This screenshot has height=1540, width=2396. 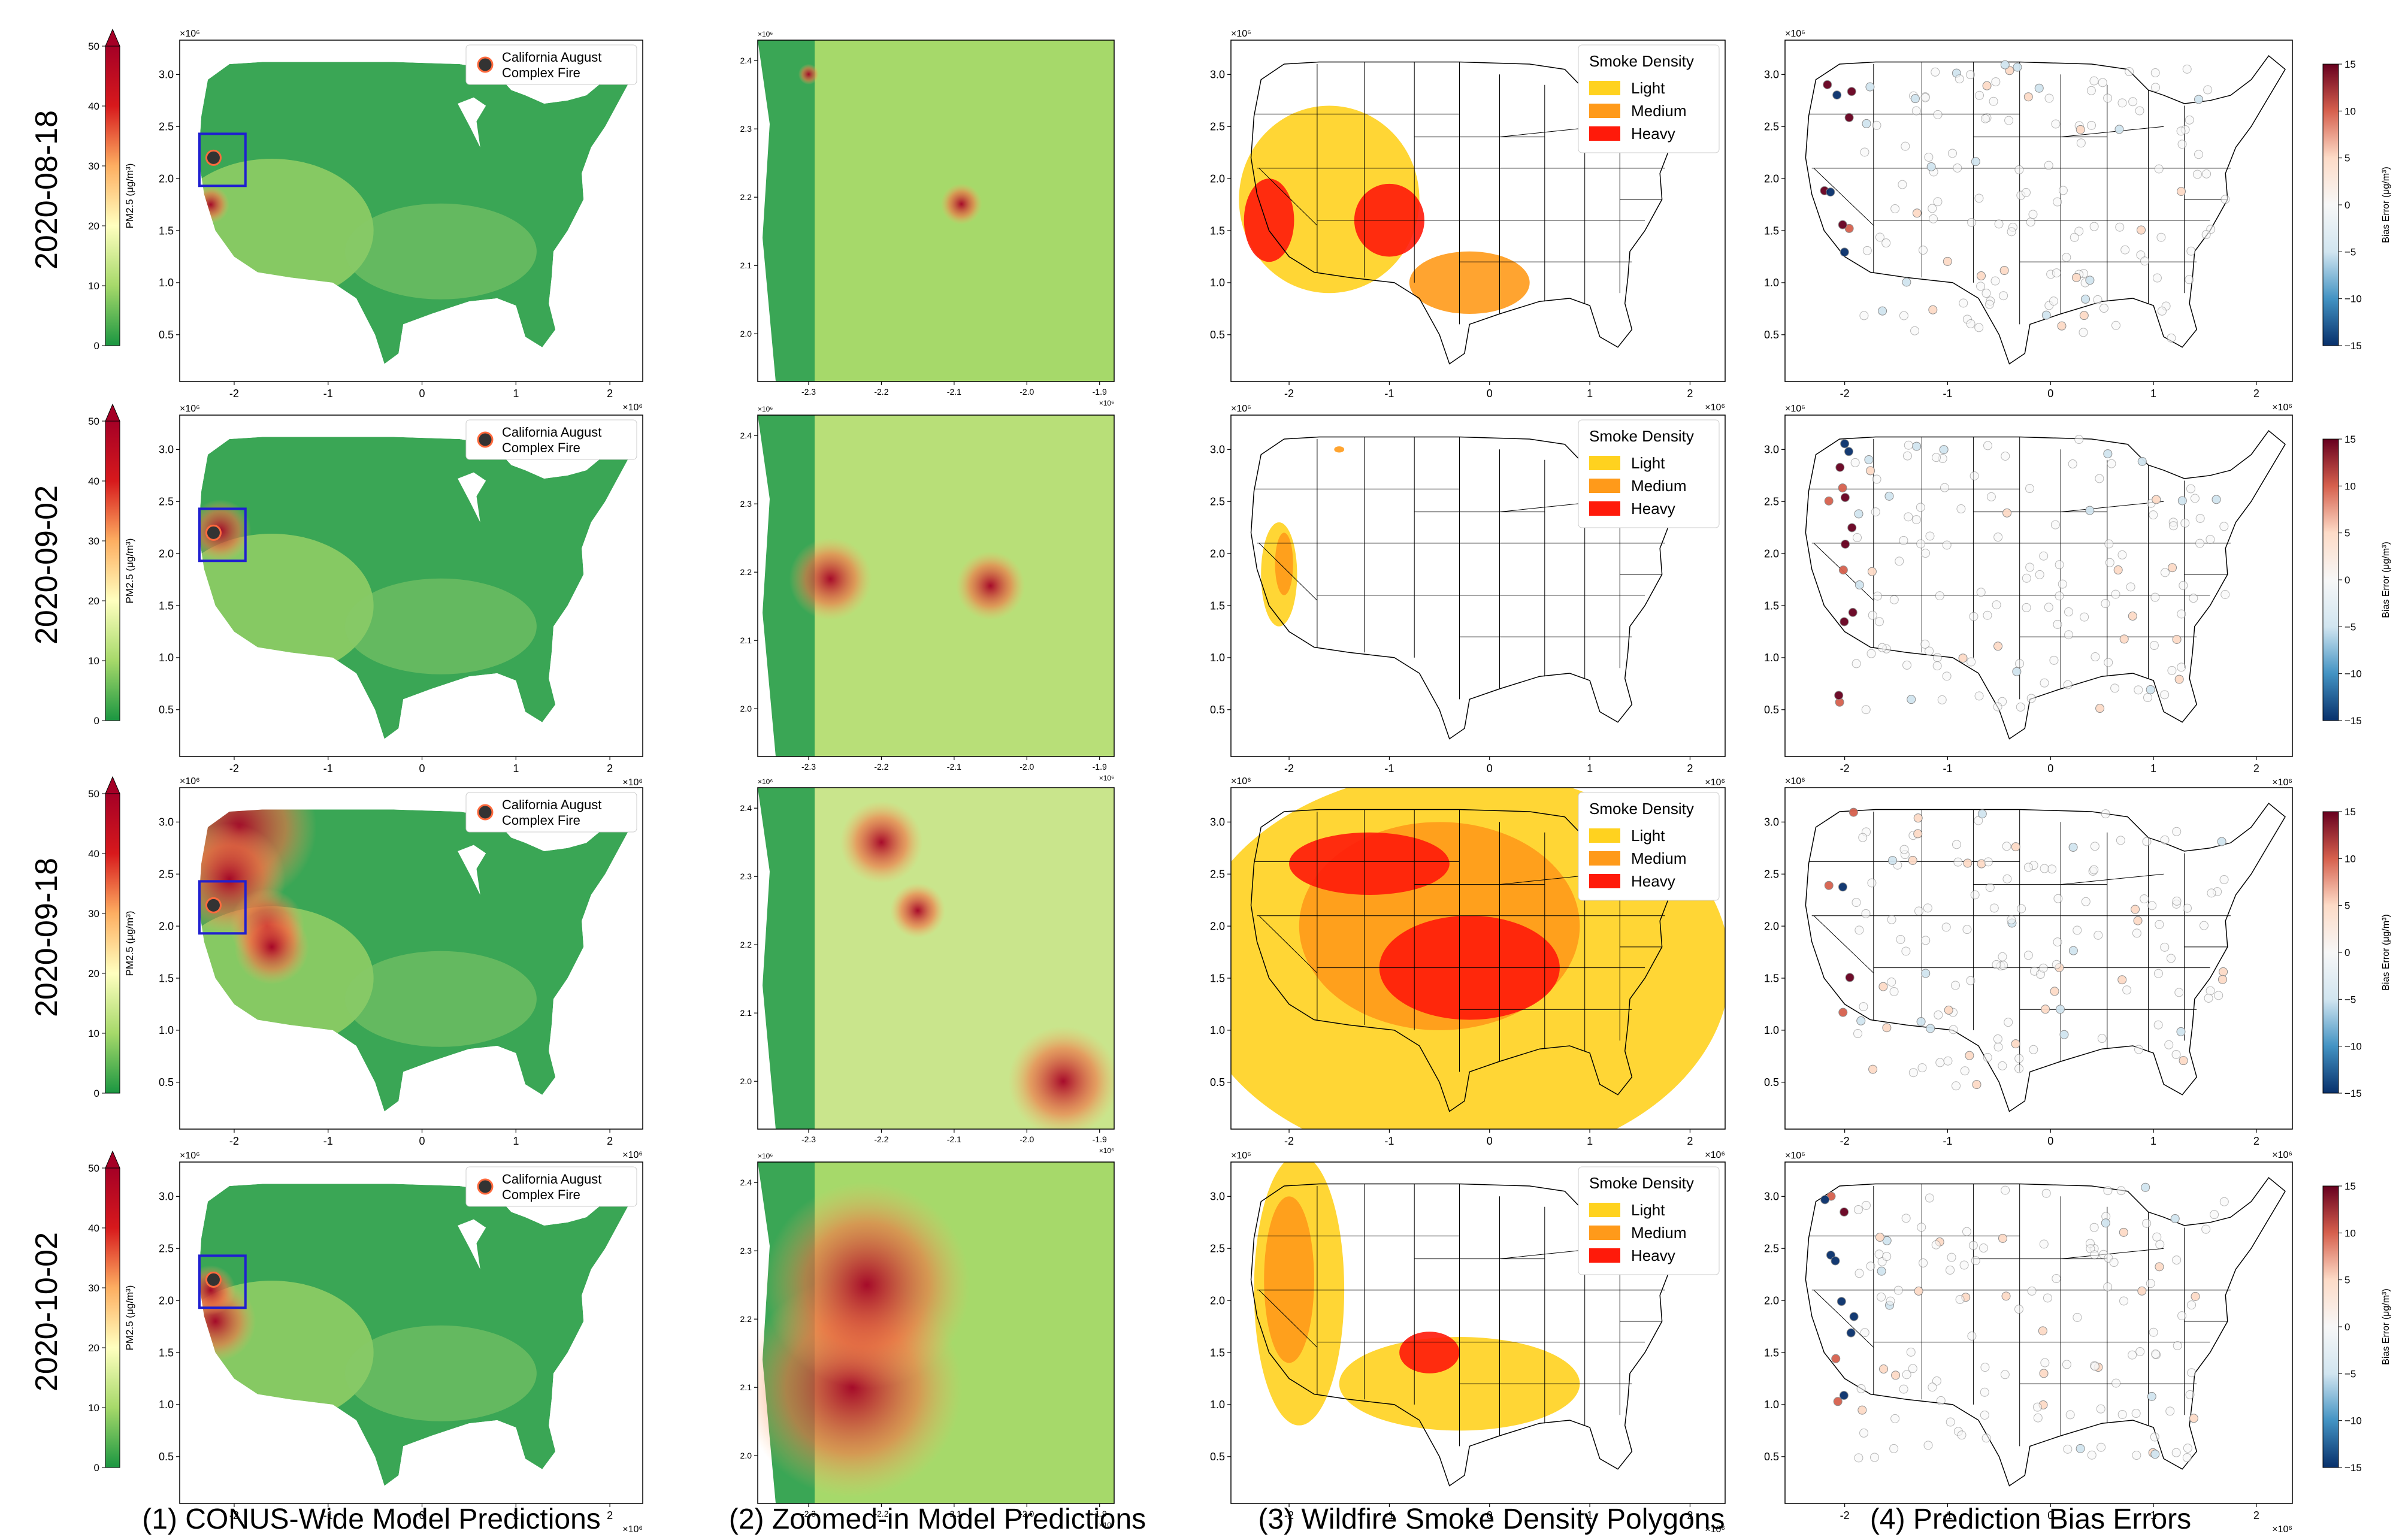 What do you see at coordinates (2050, 768) in the screenshot?
I see `bias-xtick-label: 0` at bounding box center [2050, 768].